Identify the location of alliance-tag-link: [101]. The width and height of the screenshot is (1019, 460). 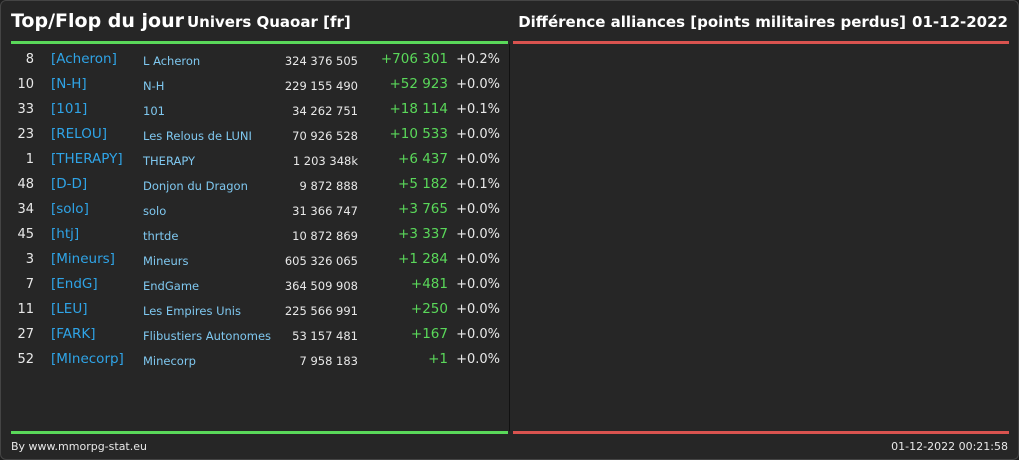
(69, 109).